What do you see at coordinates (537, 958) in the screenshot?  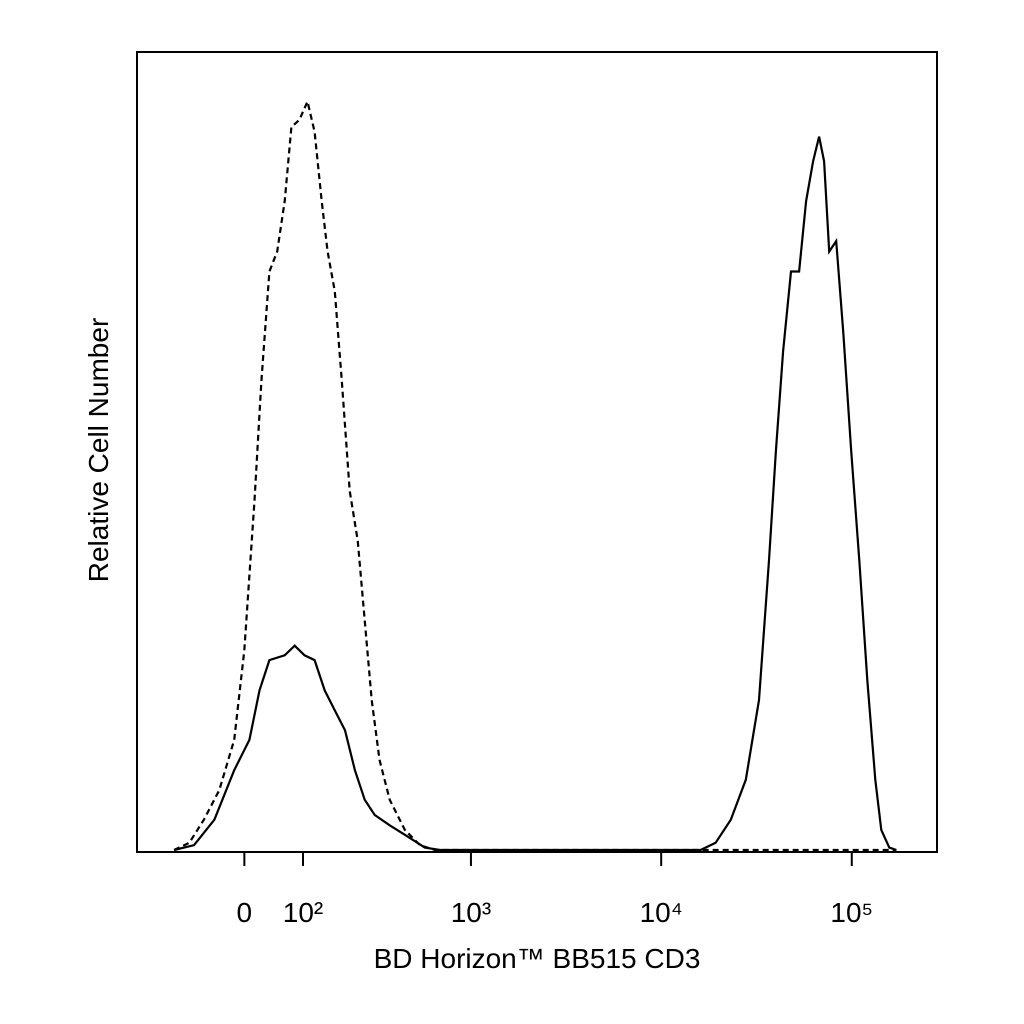 I see `x-axis-title: BD Horizon™ BB515 CD3` at bounding box center [537, 958].